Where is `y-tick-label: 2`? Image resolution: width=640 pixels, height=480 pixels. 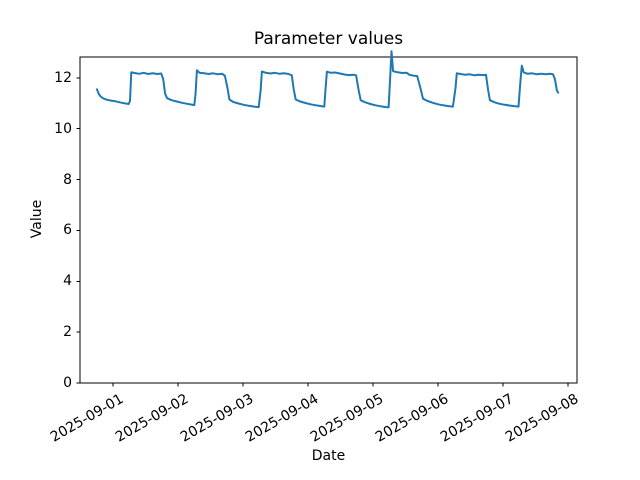 y-tick-label: 2 is located at coordinates (67, 332).